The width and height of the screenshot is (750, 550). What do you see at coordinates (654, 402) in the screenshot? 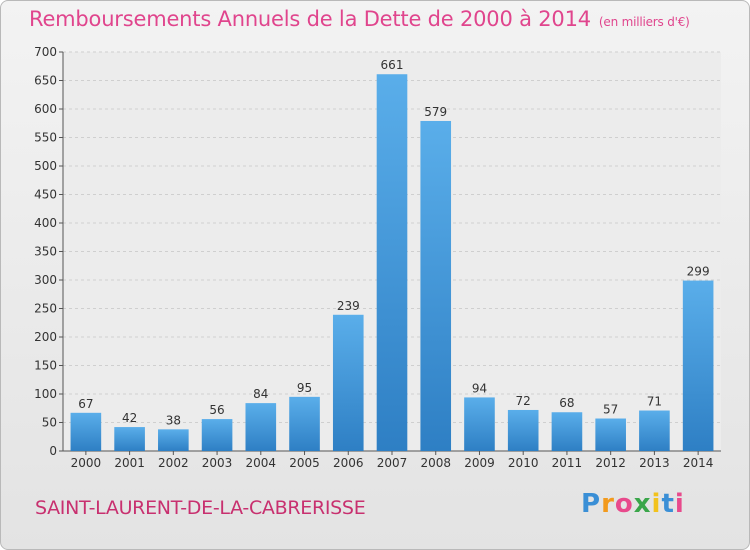
I see `data-label: 71` at bounding box center [654, 402].